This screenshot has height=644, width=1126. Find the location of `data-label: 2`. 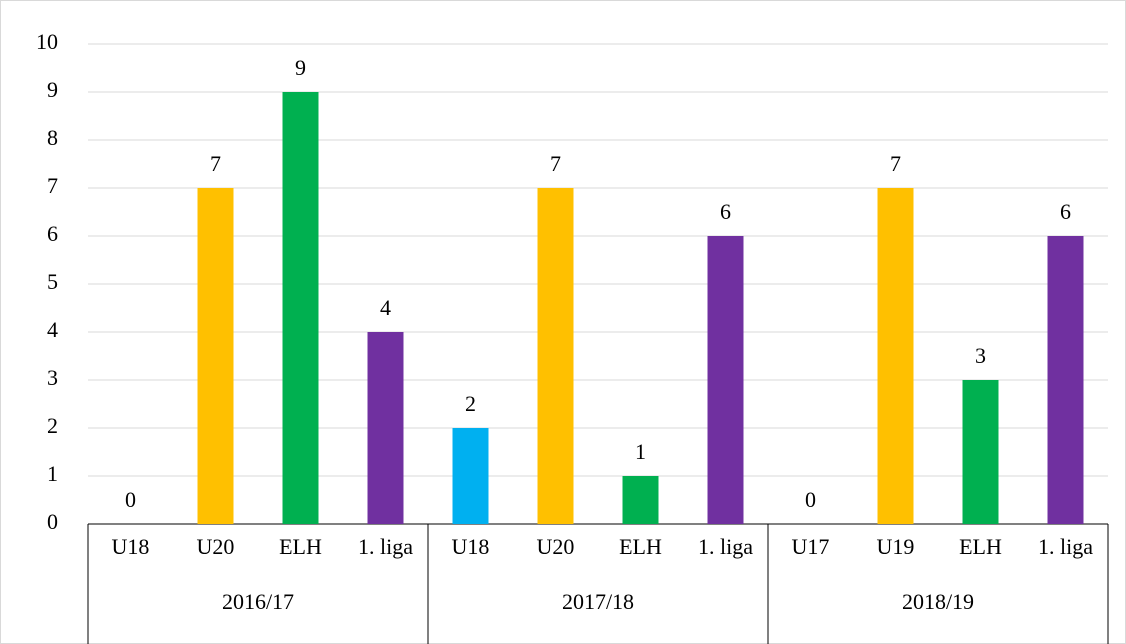

data-label: 2 is located at coordinates (470, 403).